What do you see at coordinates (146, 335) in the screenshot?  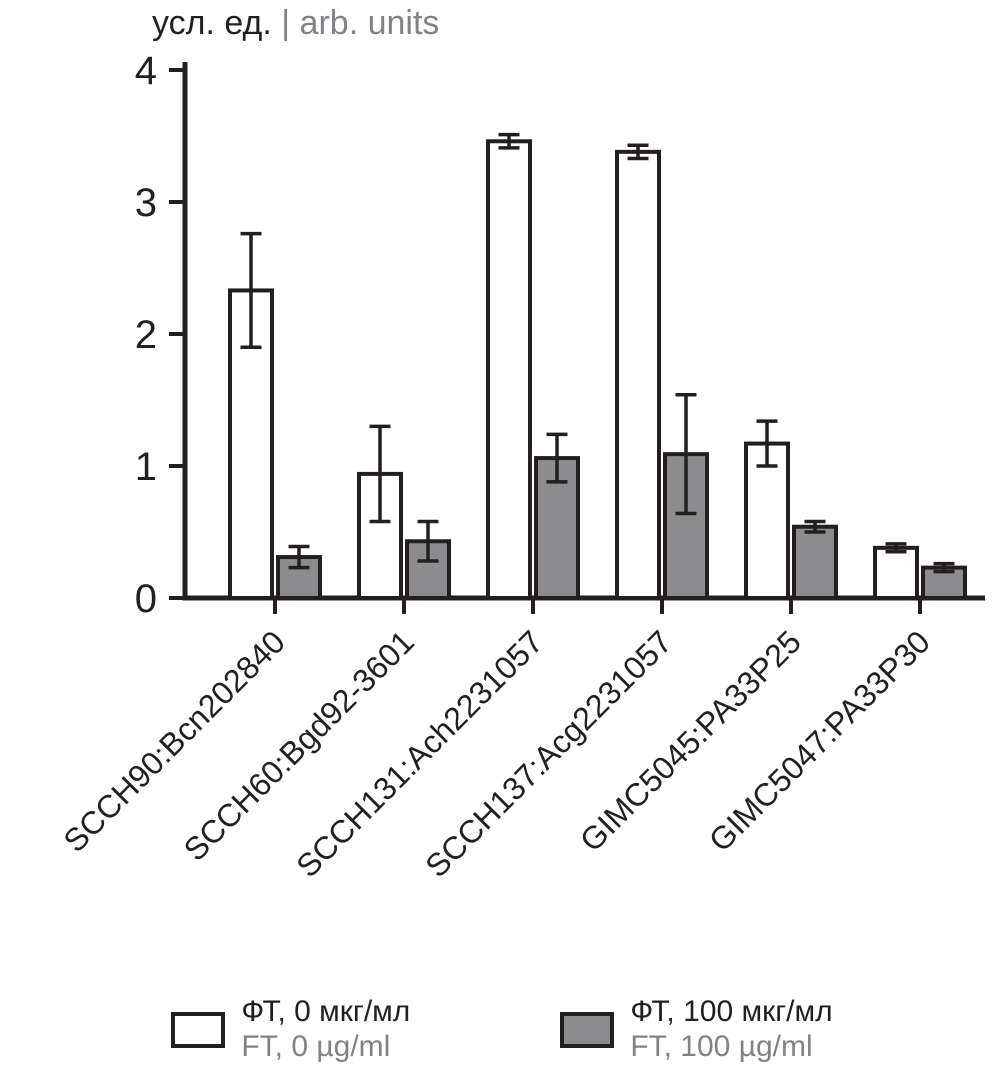 I see `y-tick-label: 2` at bounding box center [146, 335].